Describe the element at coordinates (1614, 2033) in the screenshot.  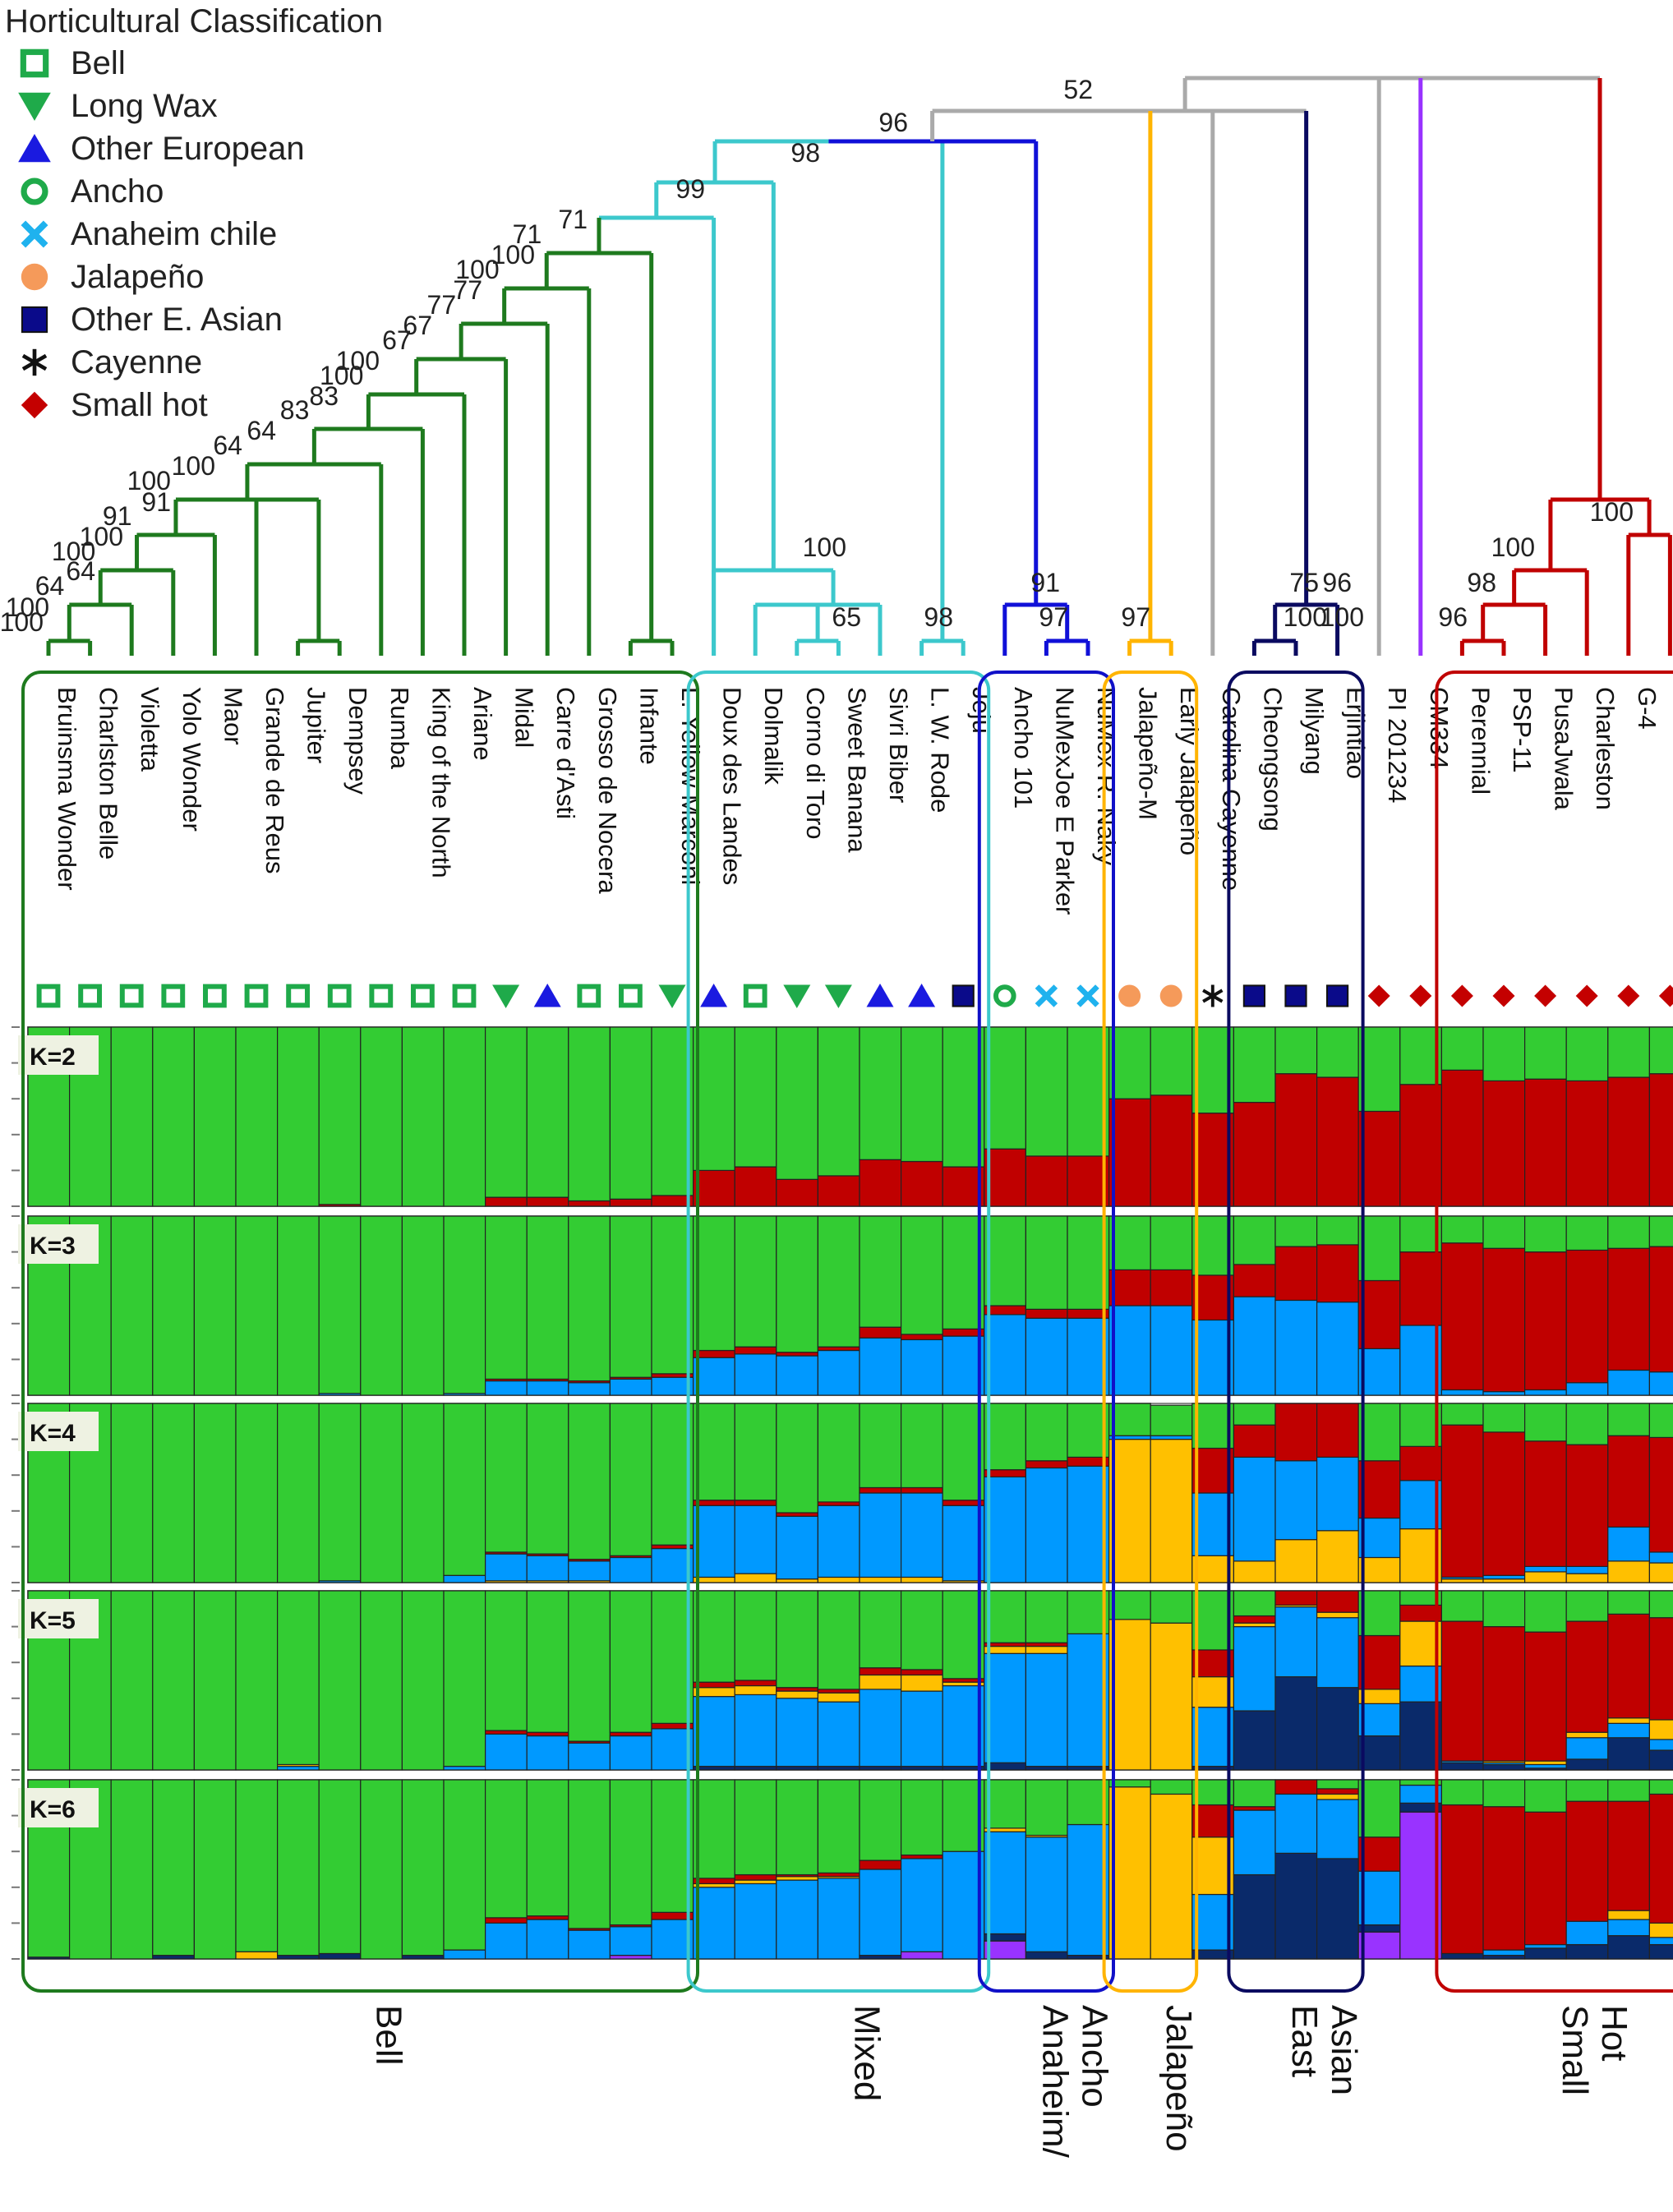
I see `group-label: Hot` at that location.